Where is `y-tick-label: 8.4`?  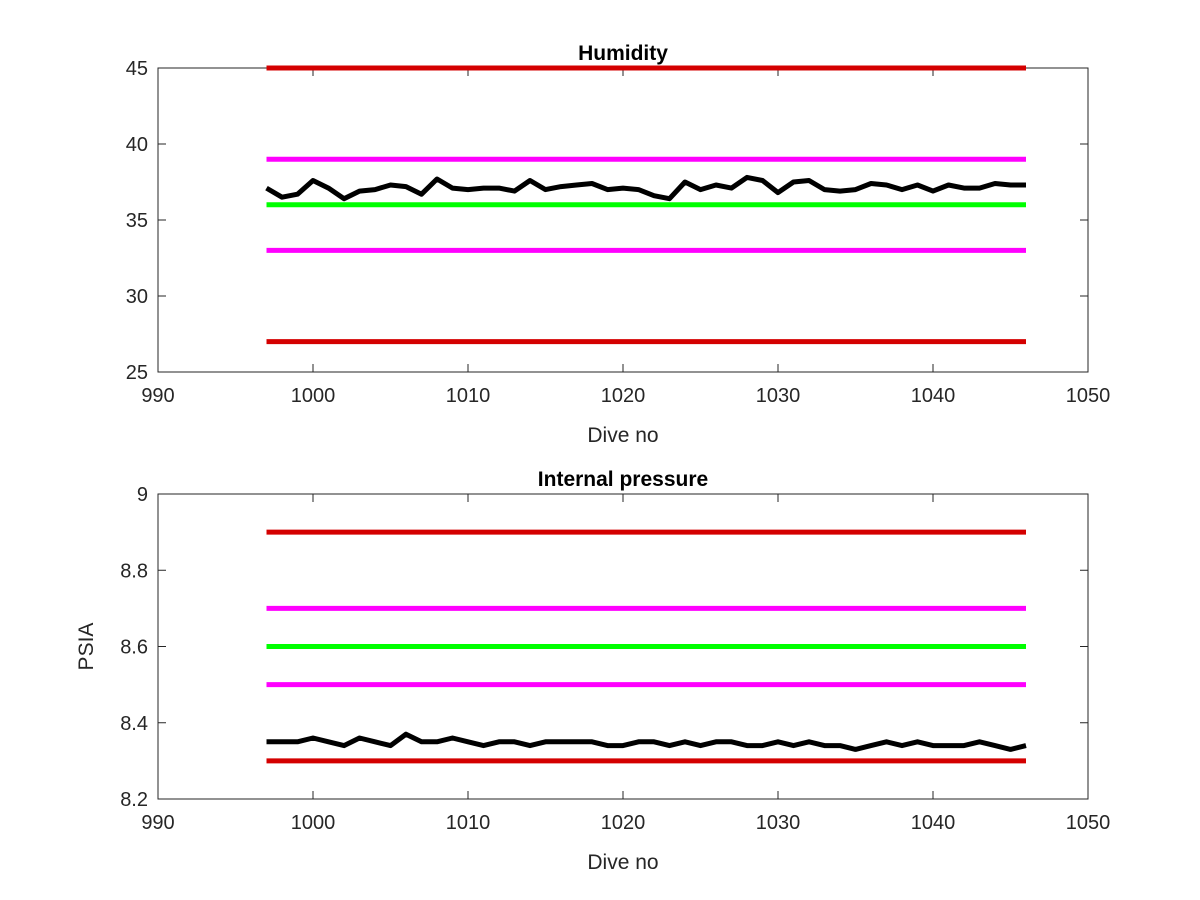 y-tick-label: 8.4 is located at coordinates (134, 724).